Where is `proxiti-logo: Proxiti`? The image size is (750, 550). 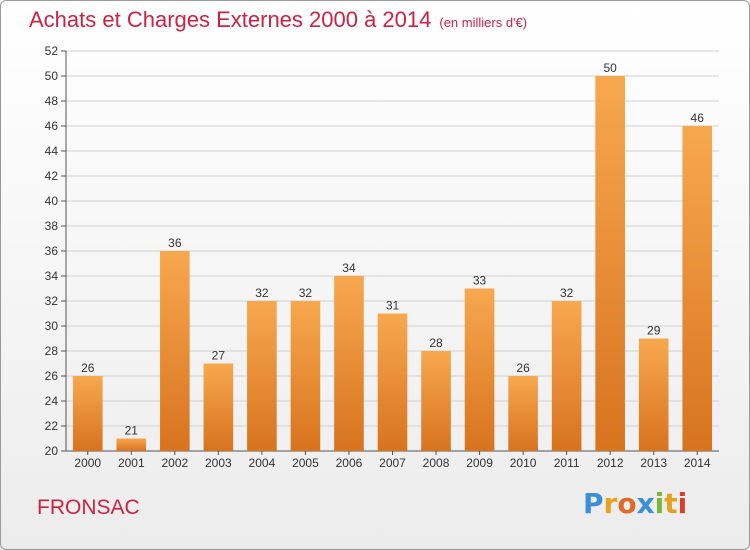
proxiti-logo: Proxiti is located at coordinates (635, 503).